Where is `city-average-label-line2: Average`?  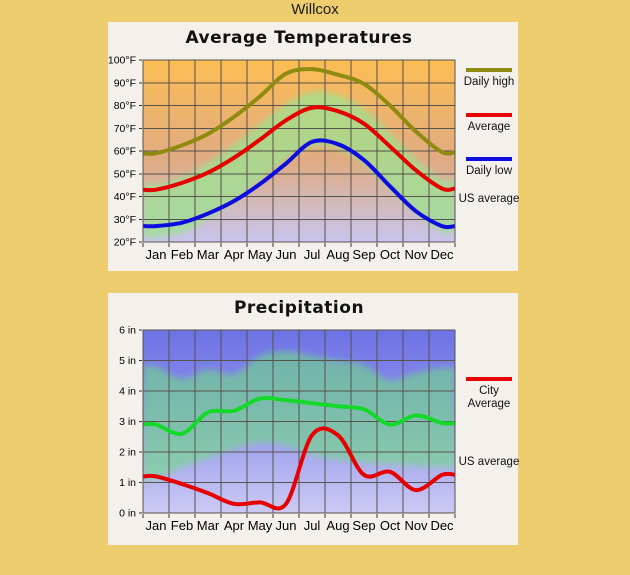 city-average-label-line2: Average is located at coordinates (489, 404).